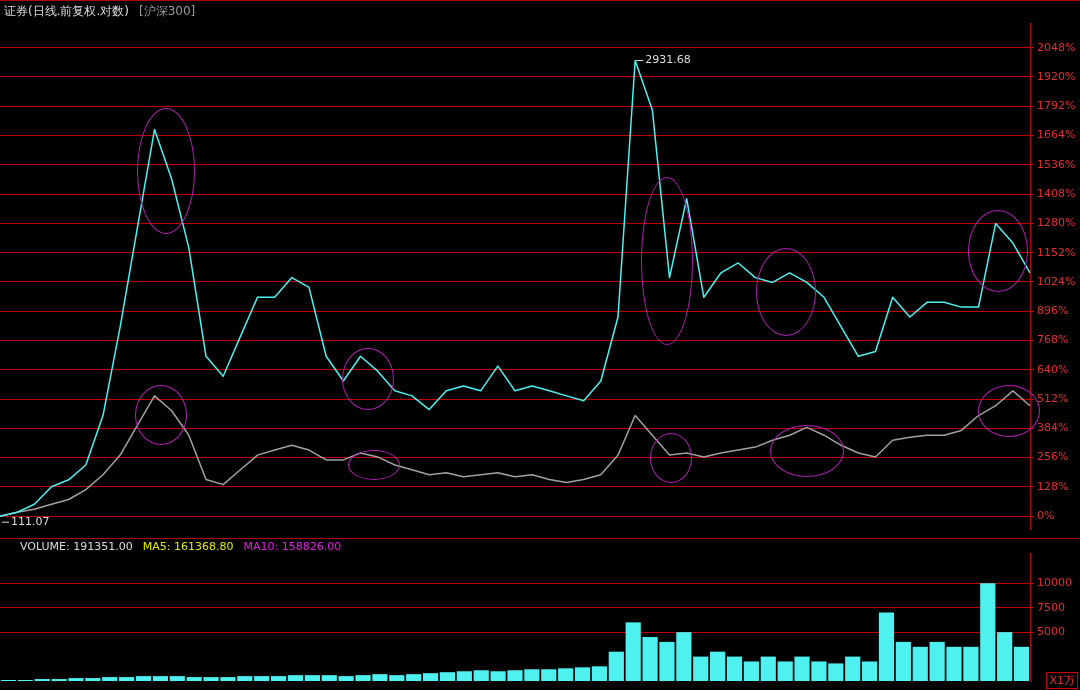 This screenshot has height=690, width=1080. What do you see at coordinates (1056, 281) in the screenshot?
I see `y-tick-label: 1024%` at bounding box center [1056, 281].